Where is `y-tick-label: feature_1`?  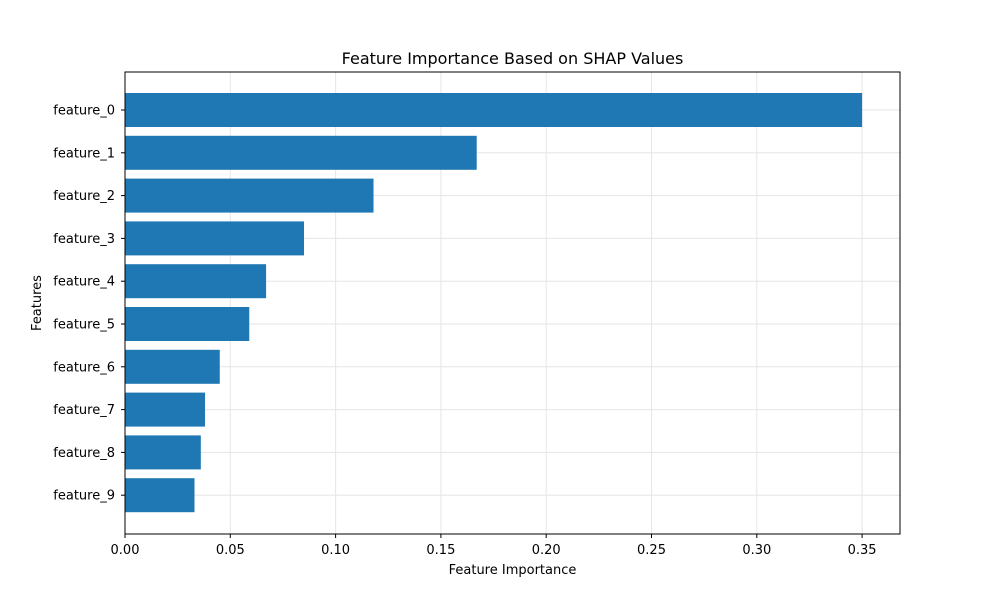
y-tick-label: feature_1 is located at coordinates (84, 153).